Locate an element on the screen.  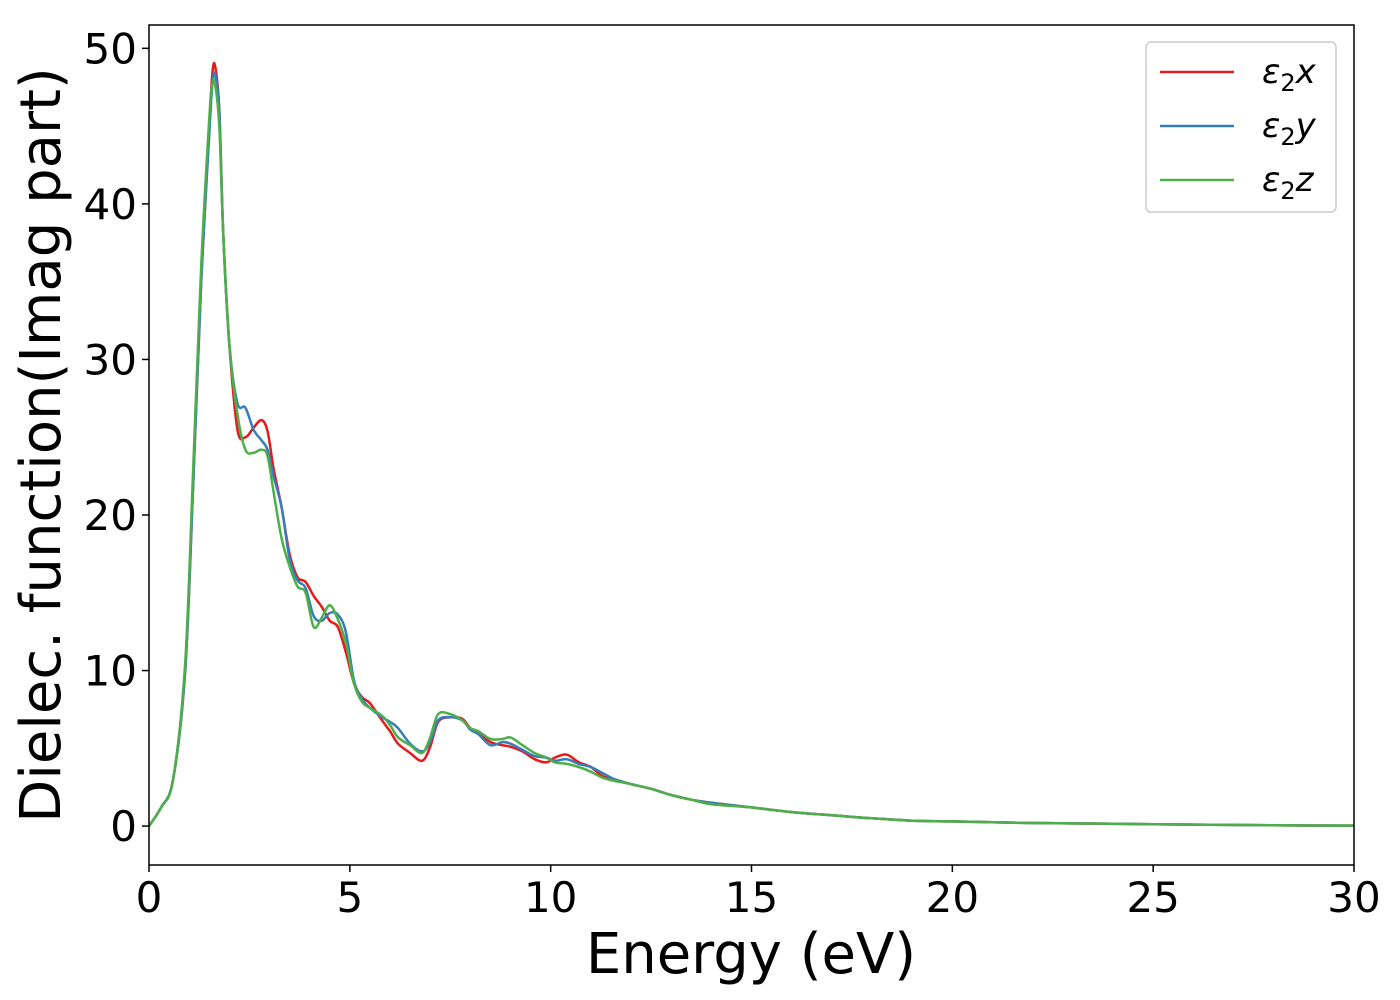
x-tick-label: 15 is located at coordinates (751, 897).